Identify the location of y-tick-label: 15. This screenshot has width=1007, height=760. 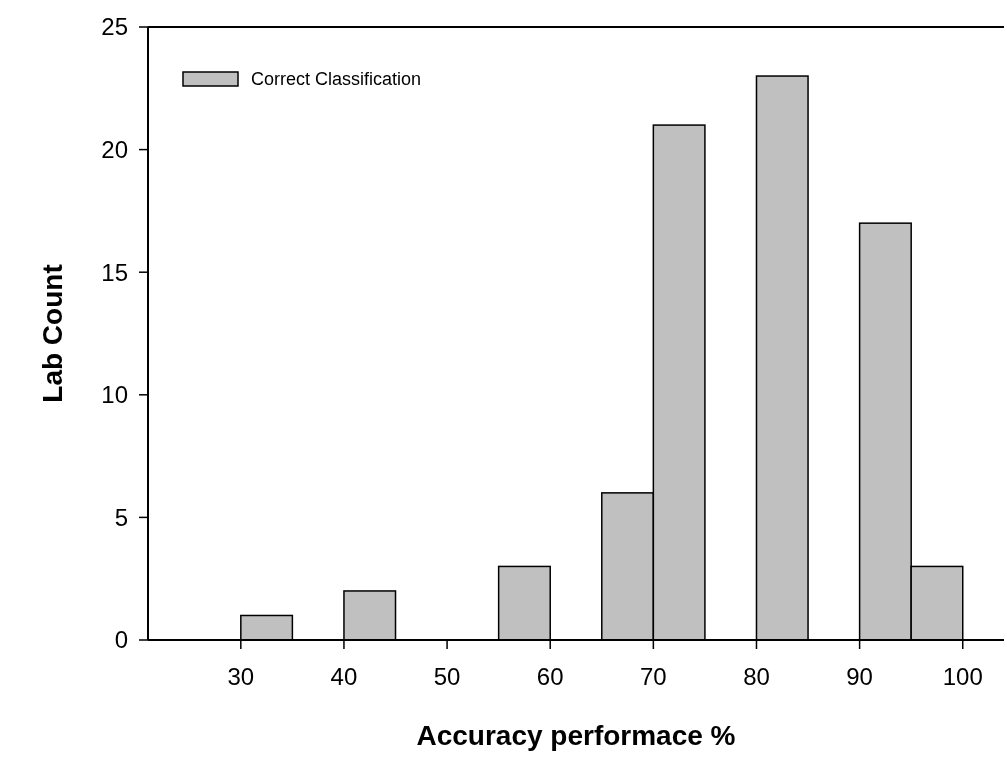
(114, 272).